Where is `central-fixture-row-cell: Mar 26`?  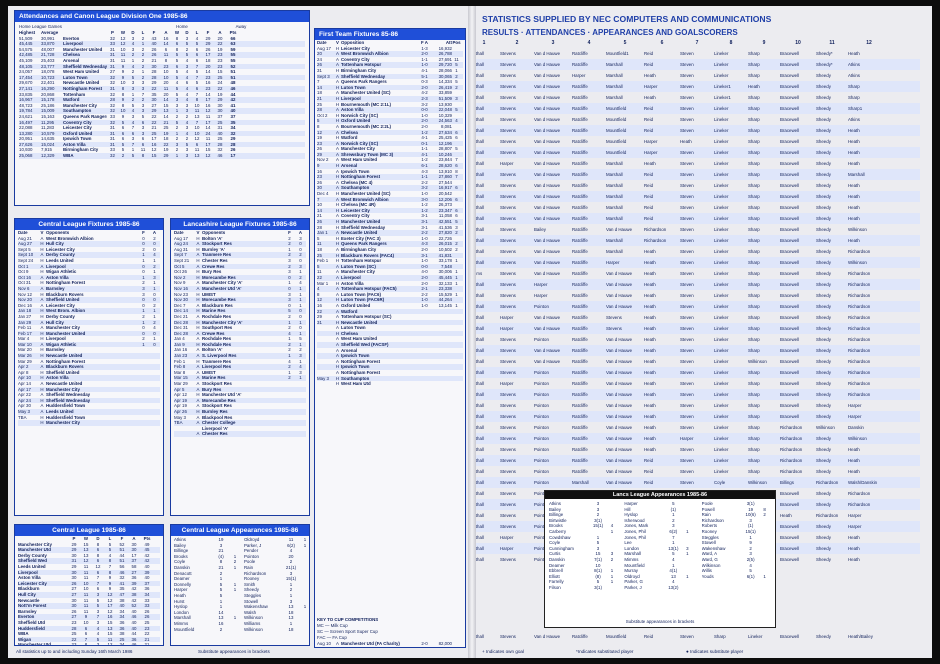
central-fixture-row-cell: Mar 26 is located at coordinates (25, 356).